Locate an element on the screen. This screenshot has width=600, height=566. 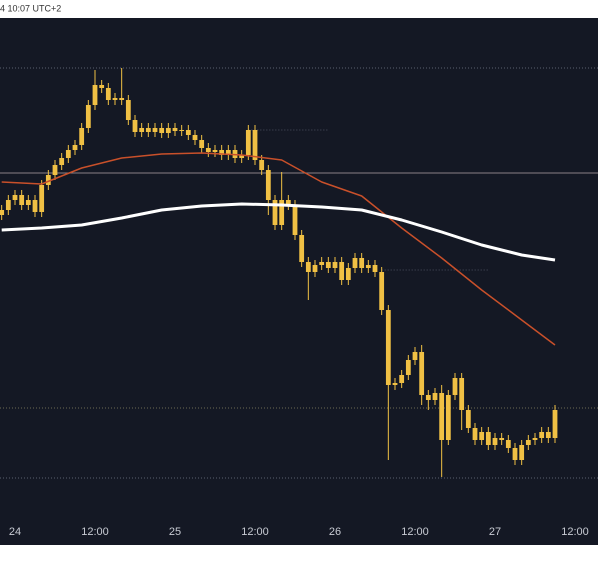
x-tick-label: 24 is located at coordinates (15, 532).